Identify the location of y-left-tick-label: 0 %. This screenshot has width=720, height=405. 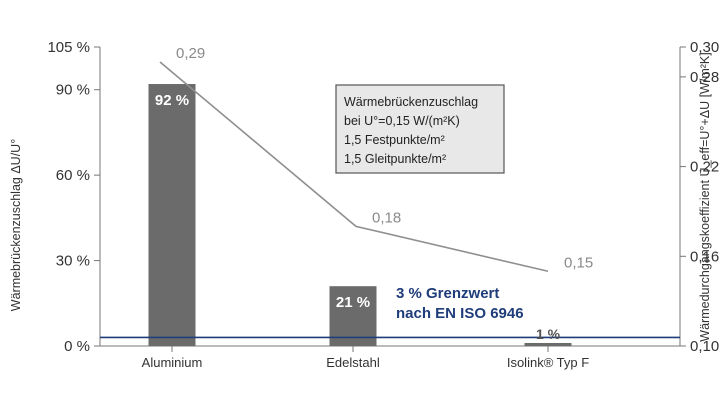
(77, 346).